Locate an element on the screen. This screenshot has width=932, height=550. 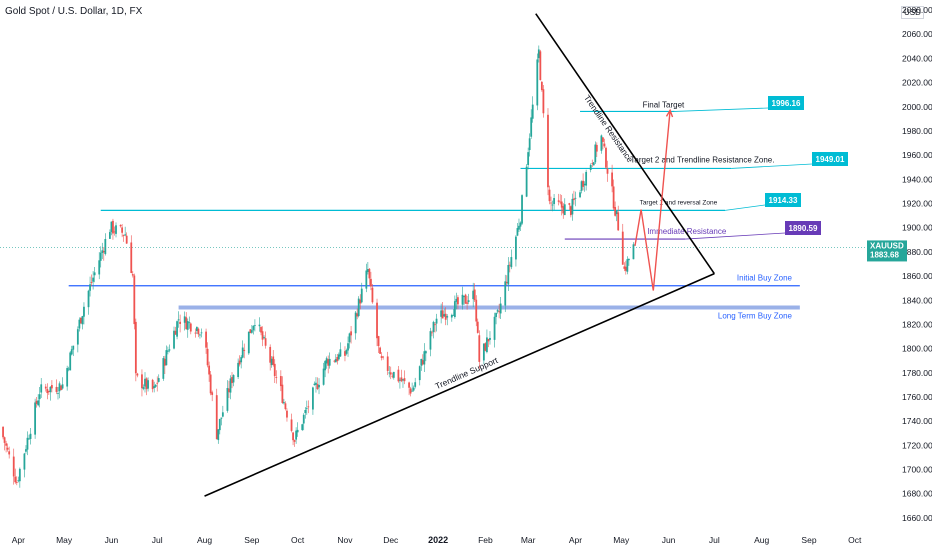
last-price-tag: XAUUSD 1883.68 is located at coordinates (887, 251).